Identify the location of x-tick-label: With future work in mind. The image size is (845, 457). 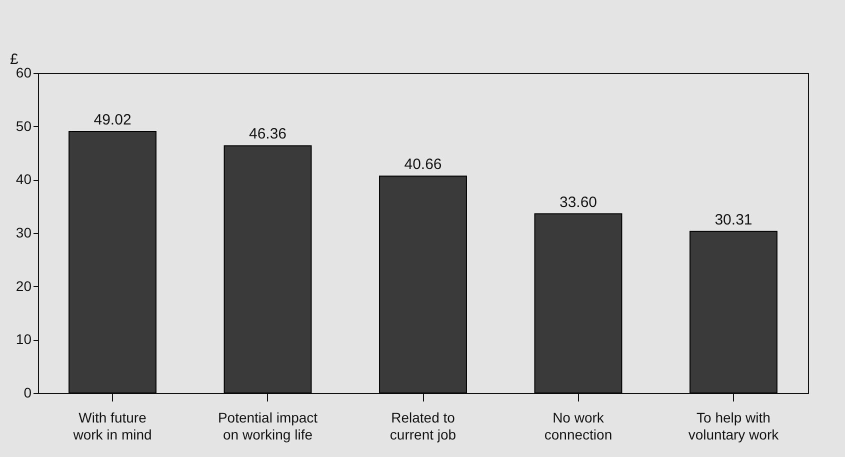
(112, 426).